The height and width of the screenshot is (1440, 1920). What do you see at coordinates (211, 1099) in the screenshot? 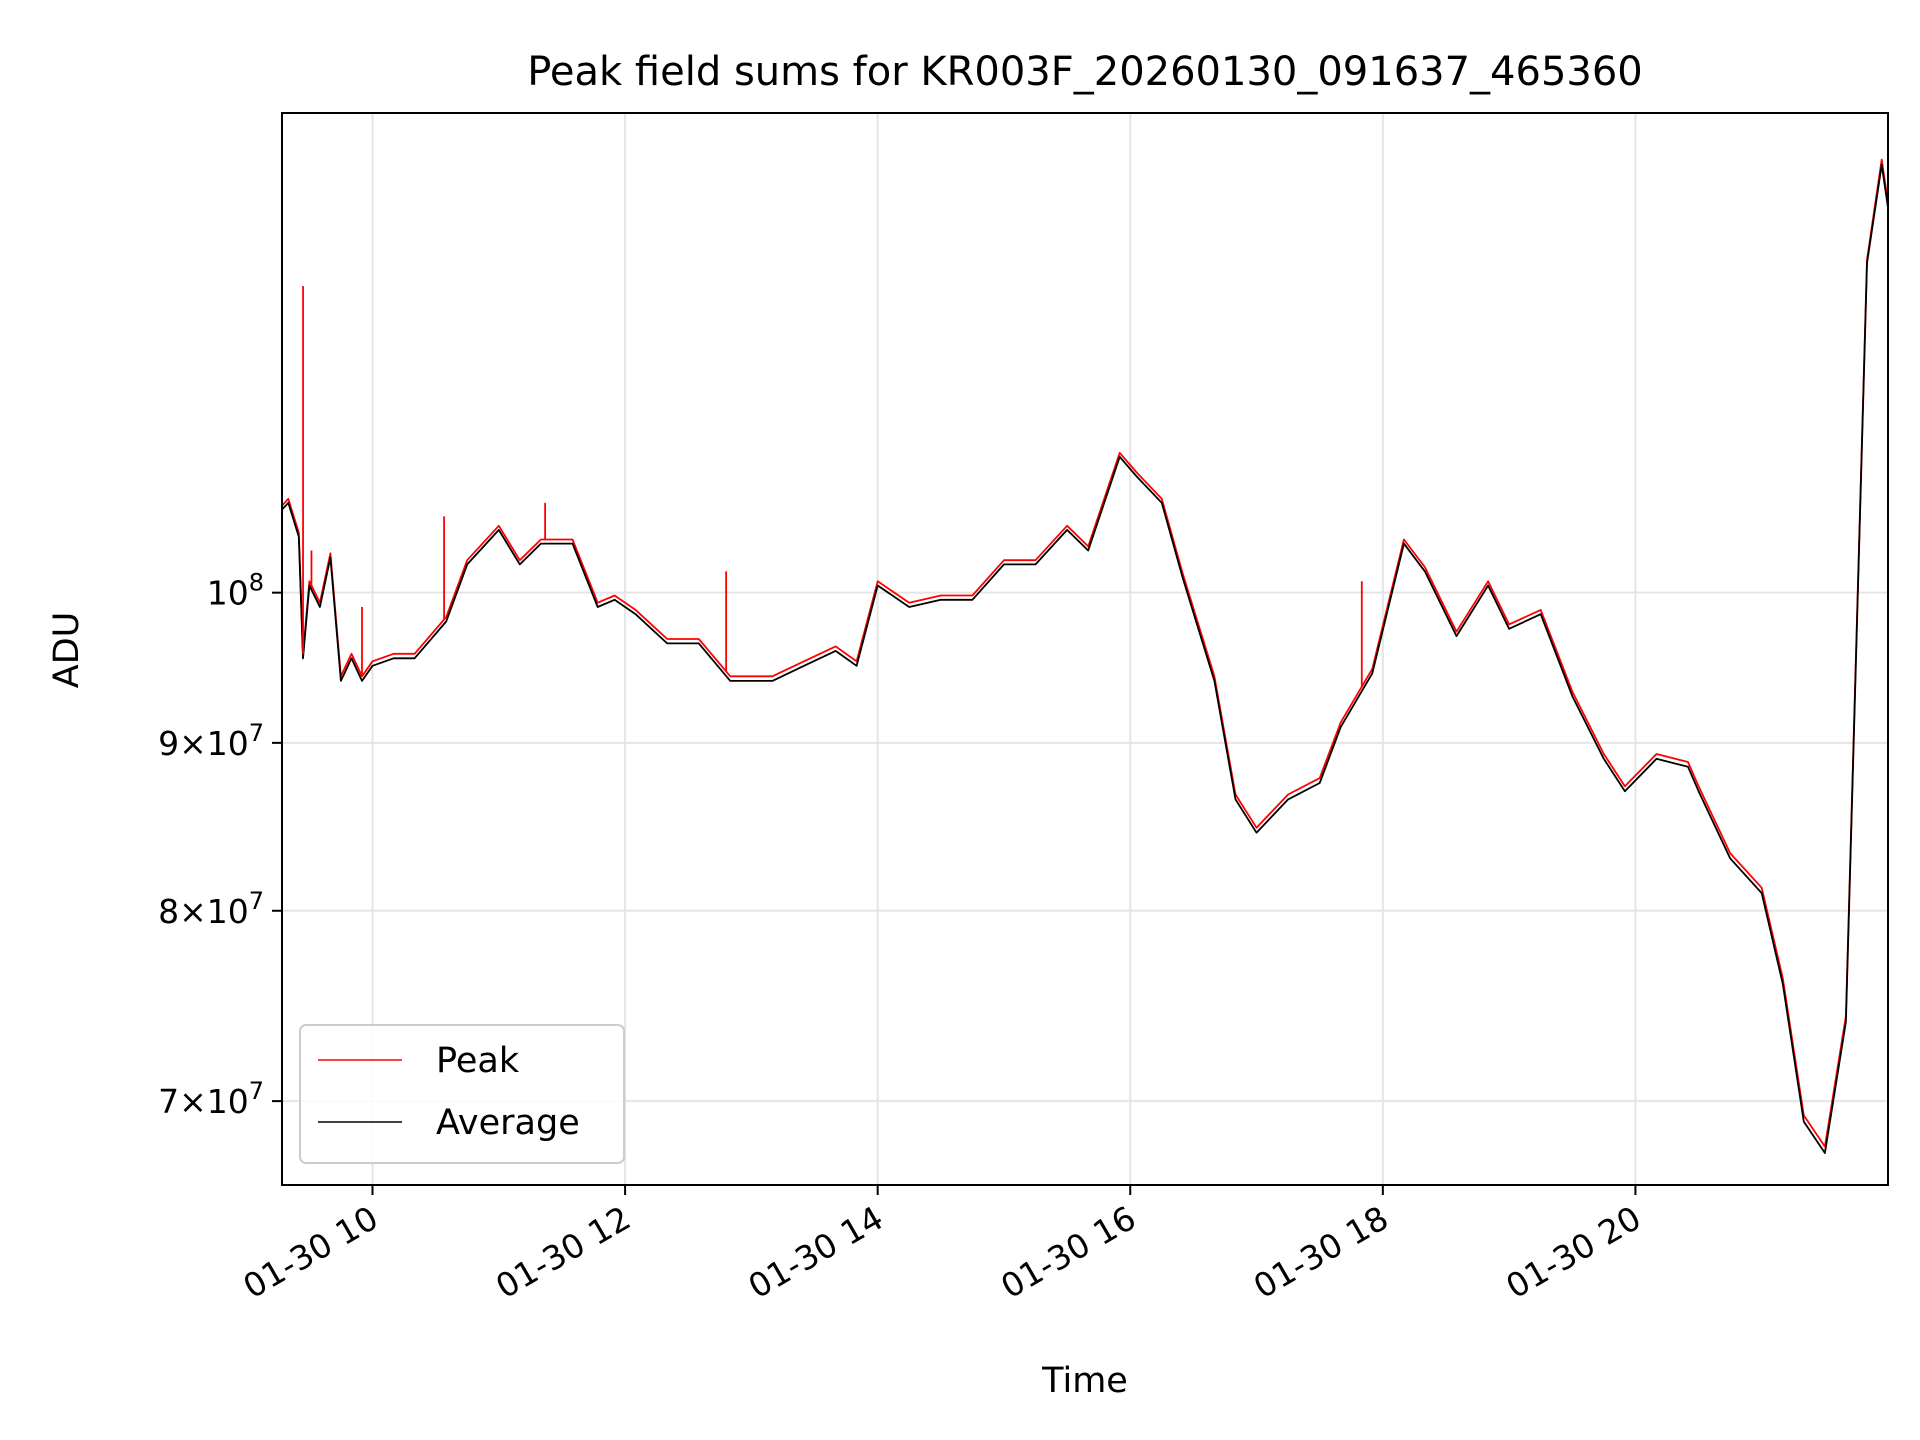
I see `y-tick-label: 7×107` at bounding box center [211, 1099].